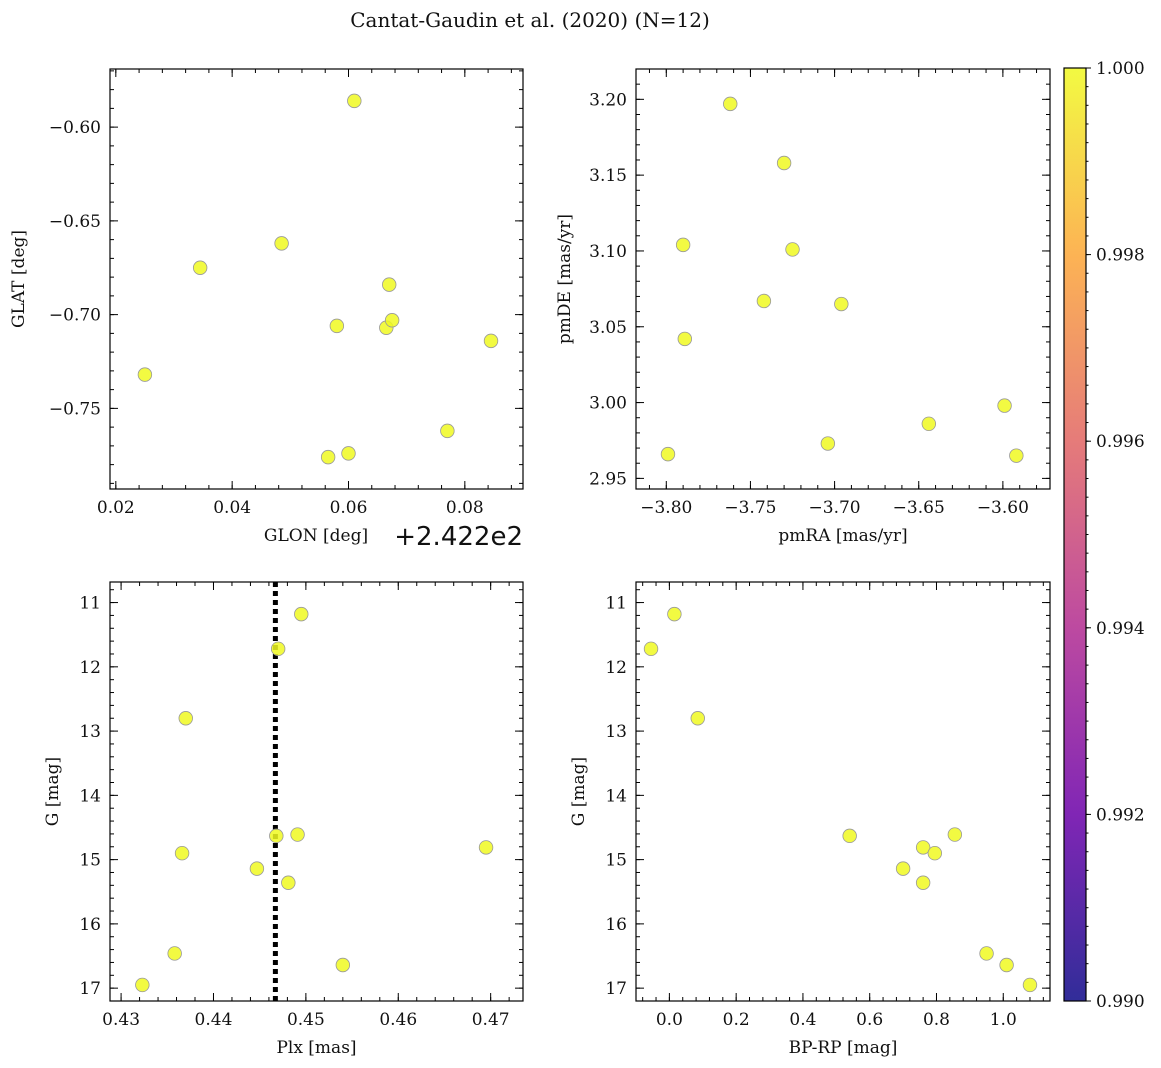 The width and height of the screenshot is (1161, 1068). What do you see at coordinates (1120, 442) in the screenshot?
I see `colorbar-tick-label: 0.996` at bounding box center [1120, 442].